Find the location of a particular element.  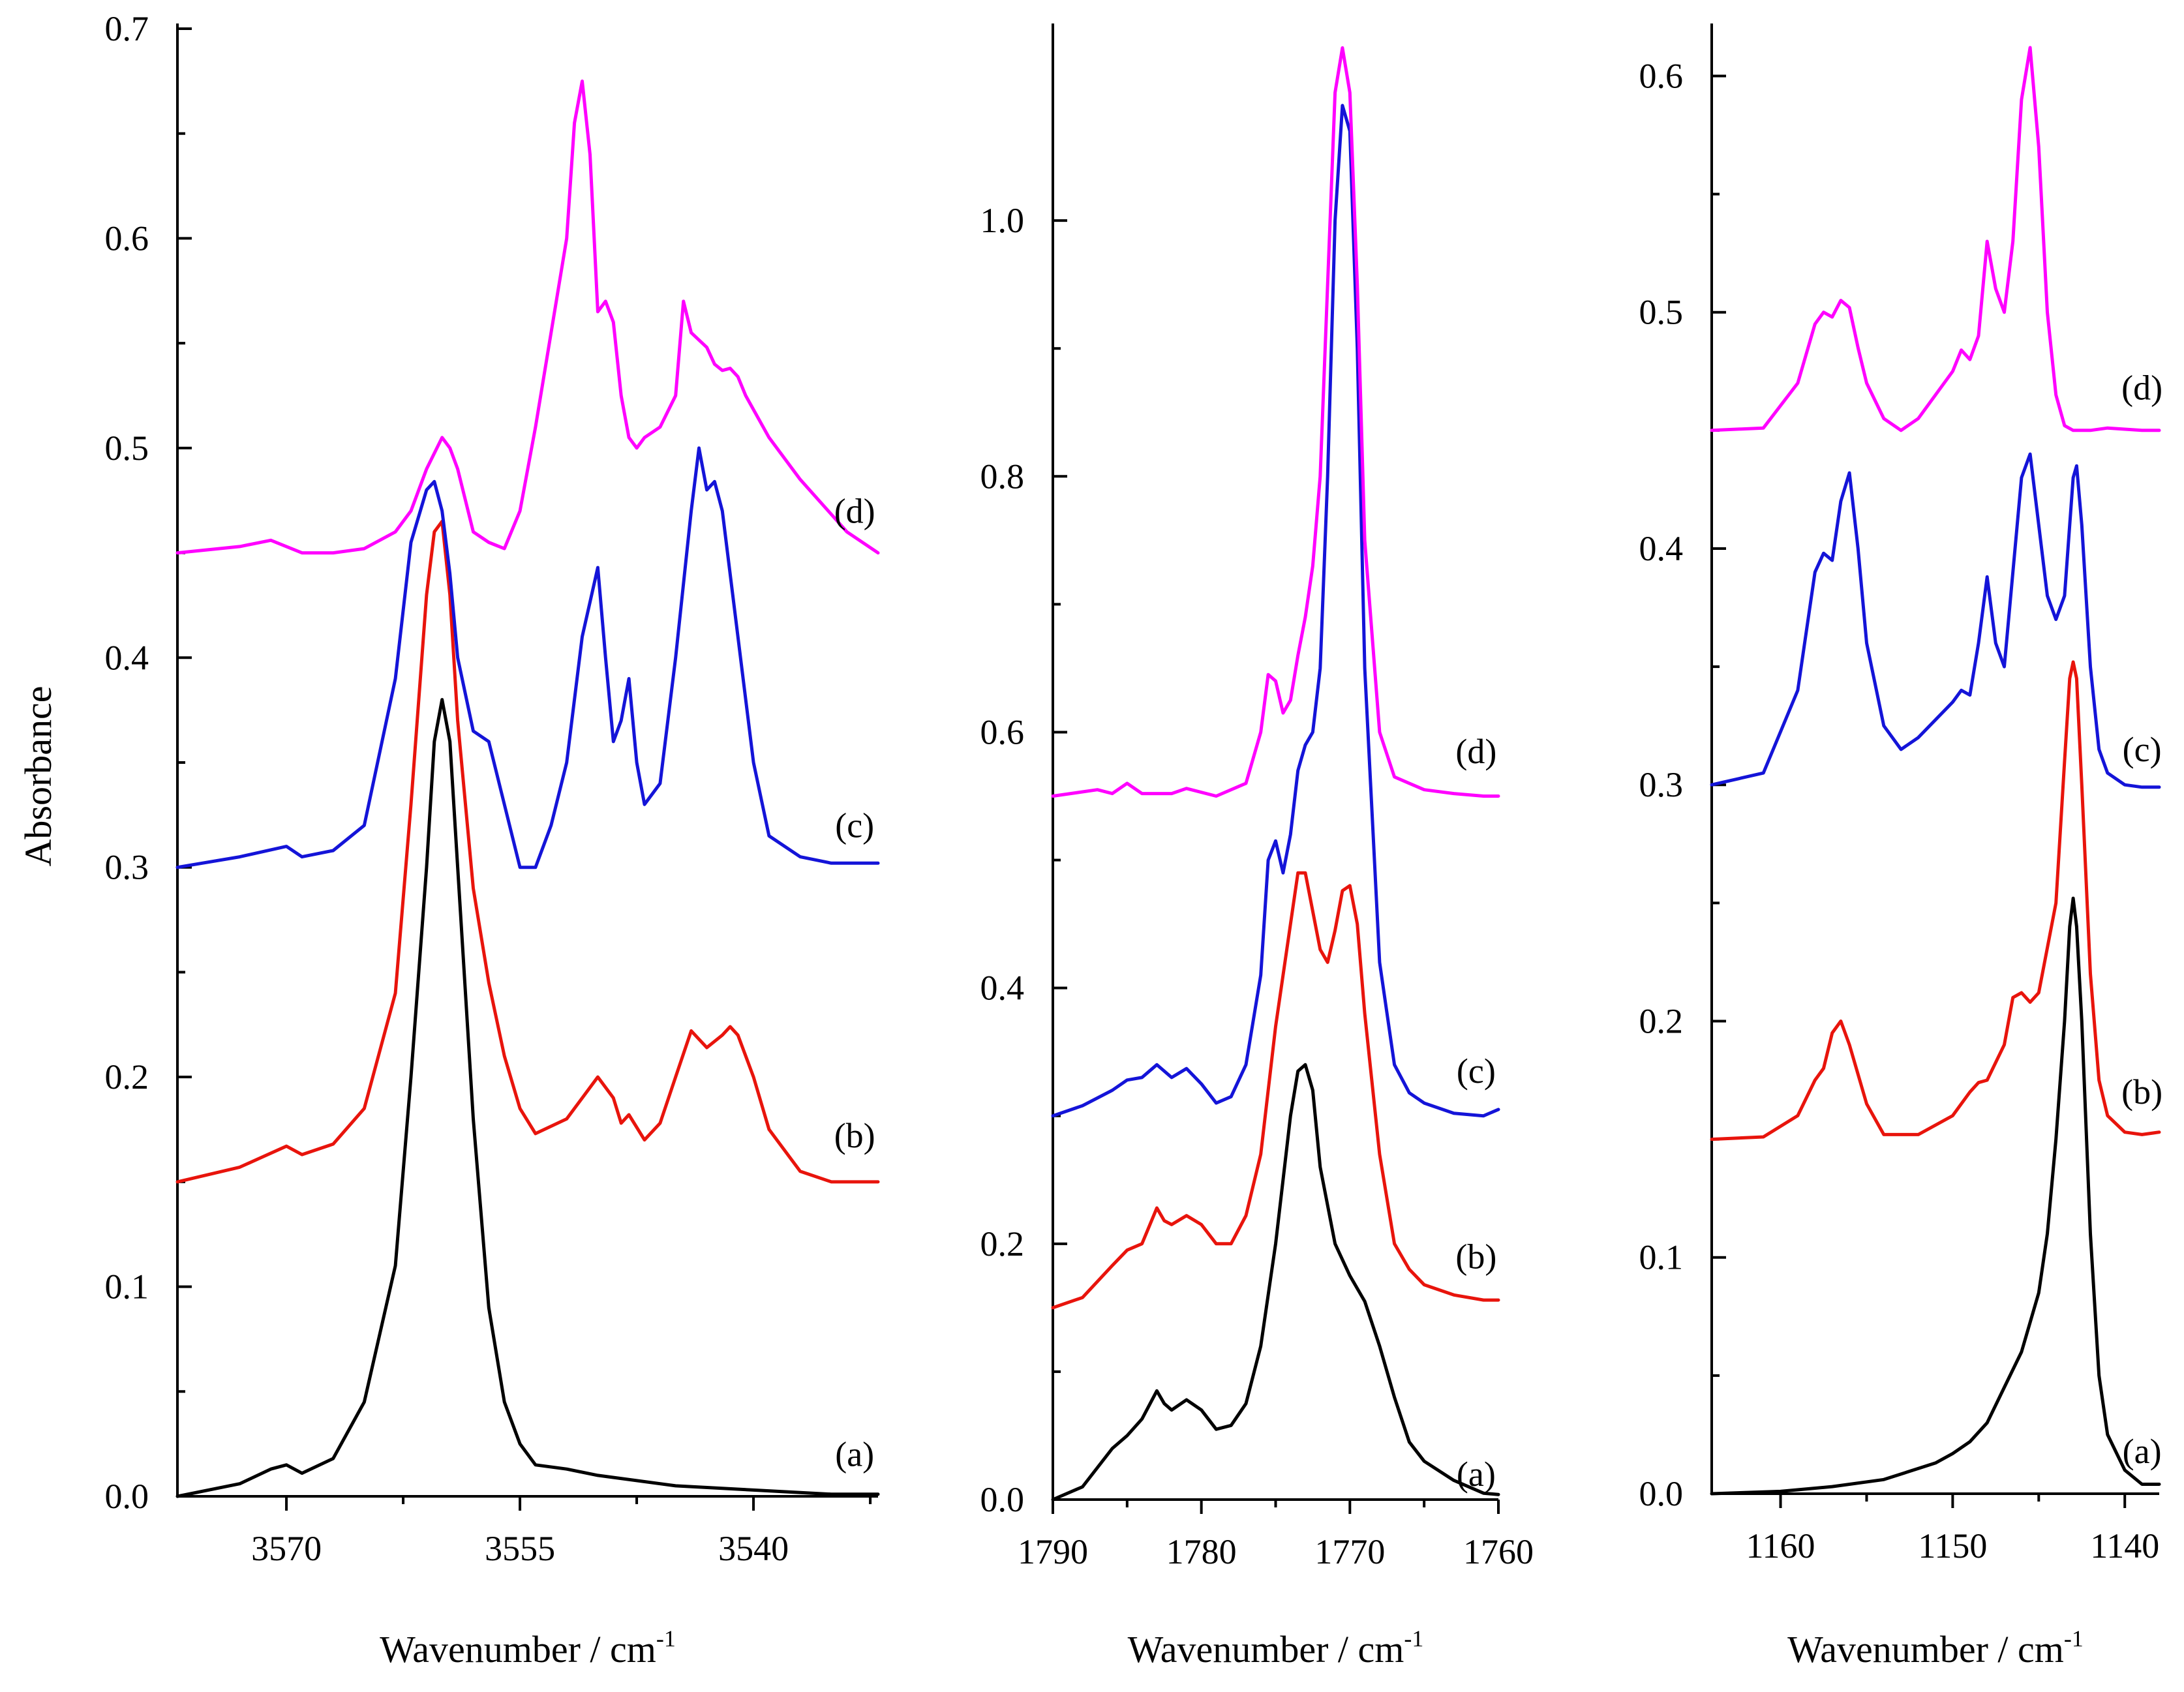

y-tick-label: 1.0 is located at coordinates (1003, 220).